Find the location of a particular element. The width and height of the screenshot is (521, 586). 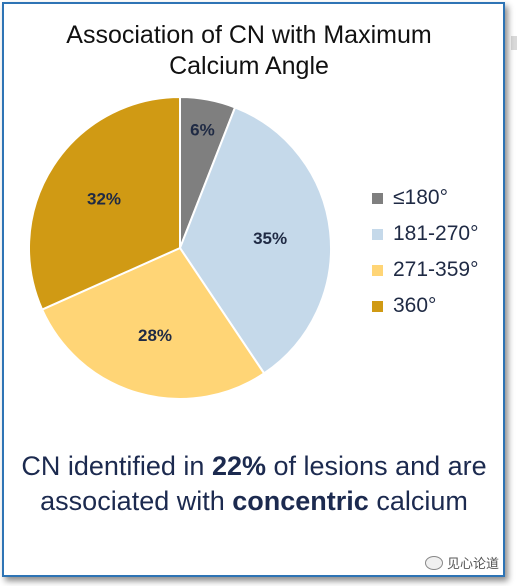

callout-part-1: CN identified in is located at coordinates (116, 466).